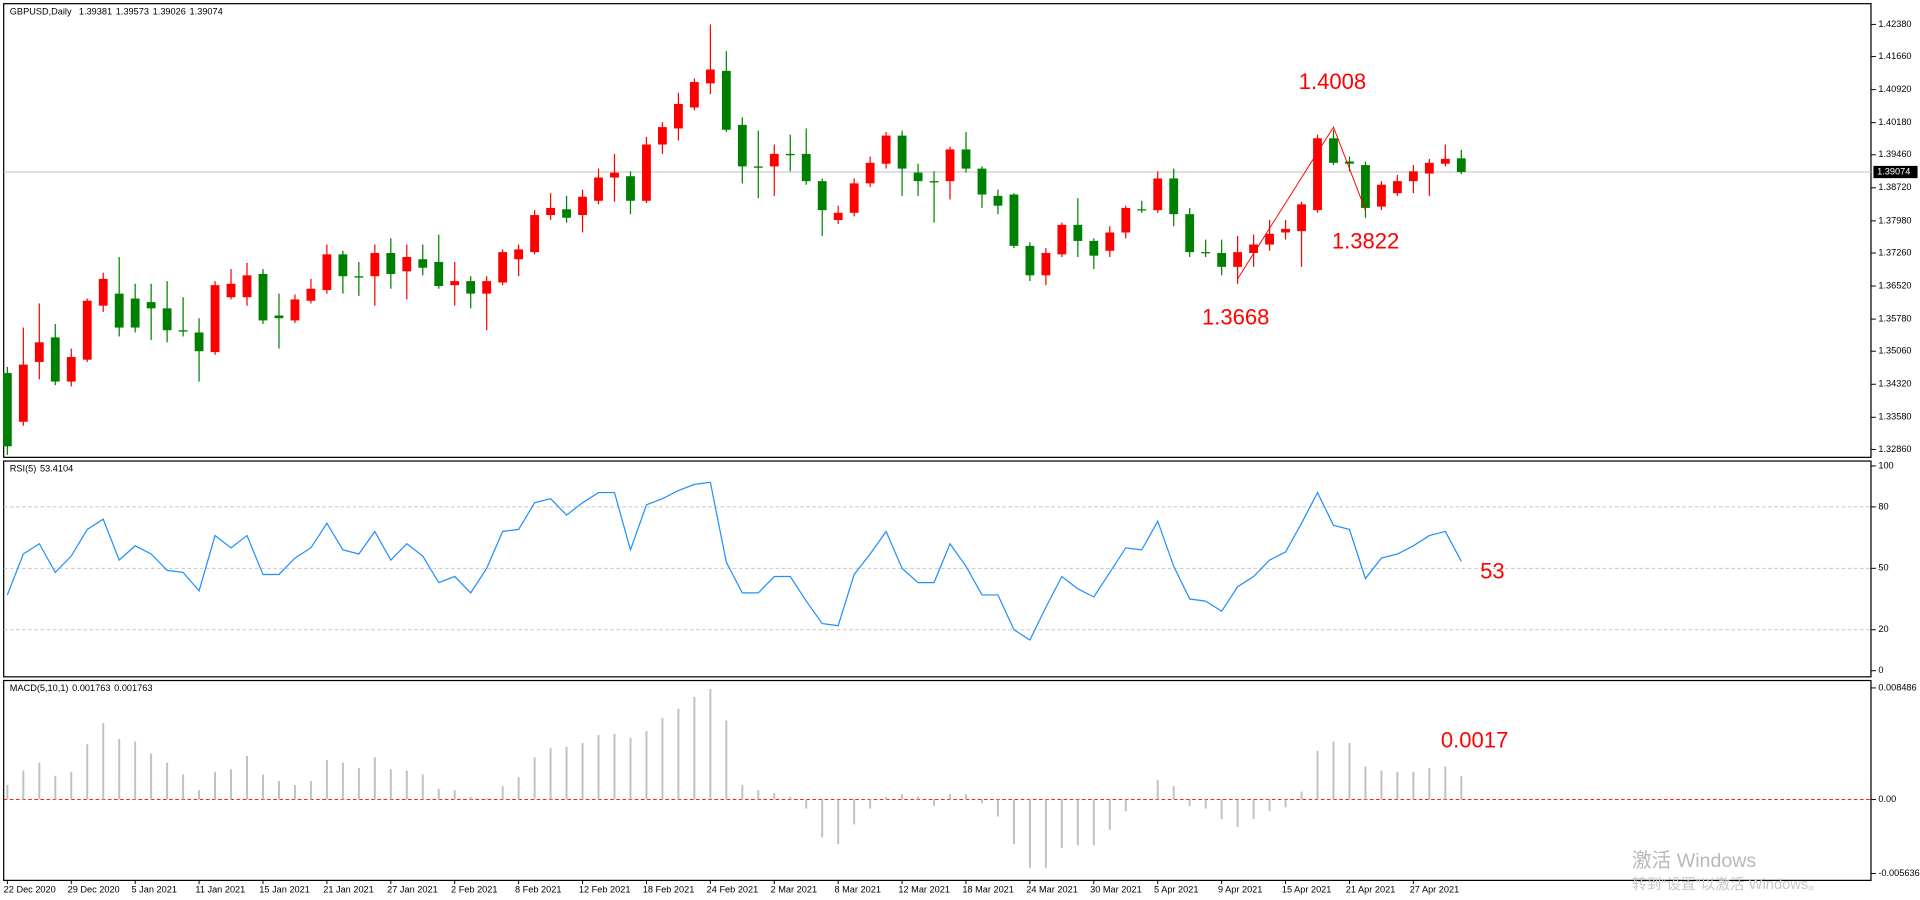 This screenshot has width=1920, height=900. What do you see at coordinates (91, 689) in the screenshot?
I see `macd-value: 0.001763` at bounding box center [91, 689].